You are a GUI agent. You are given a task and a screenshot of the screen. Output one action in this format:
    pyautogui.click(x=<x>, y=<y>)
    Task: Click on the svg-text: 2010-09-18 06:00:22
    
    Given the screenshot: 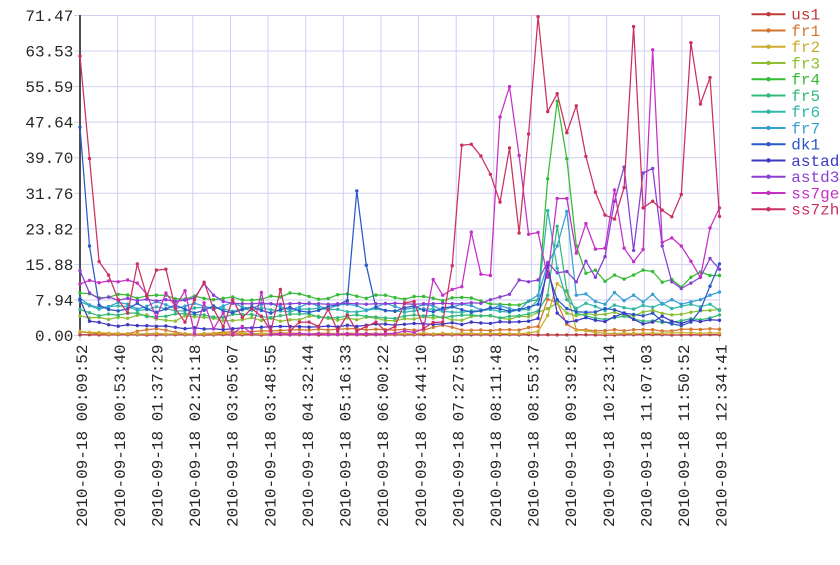 What is the action you would take?
    pyautogui.click(x=384, y=436)
    